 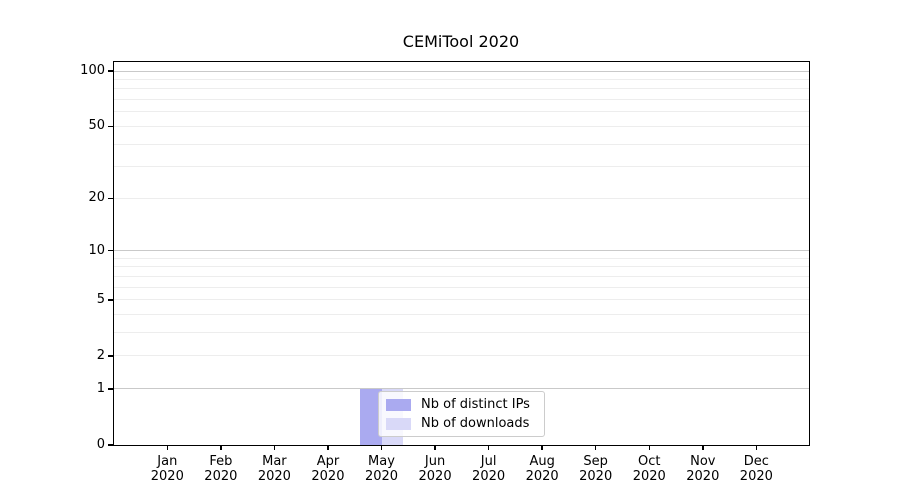 What do you see at coordinates (96, 250) in the screenshot?
I see `y-tick-label: 10` at bounding box center [96, 250].